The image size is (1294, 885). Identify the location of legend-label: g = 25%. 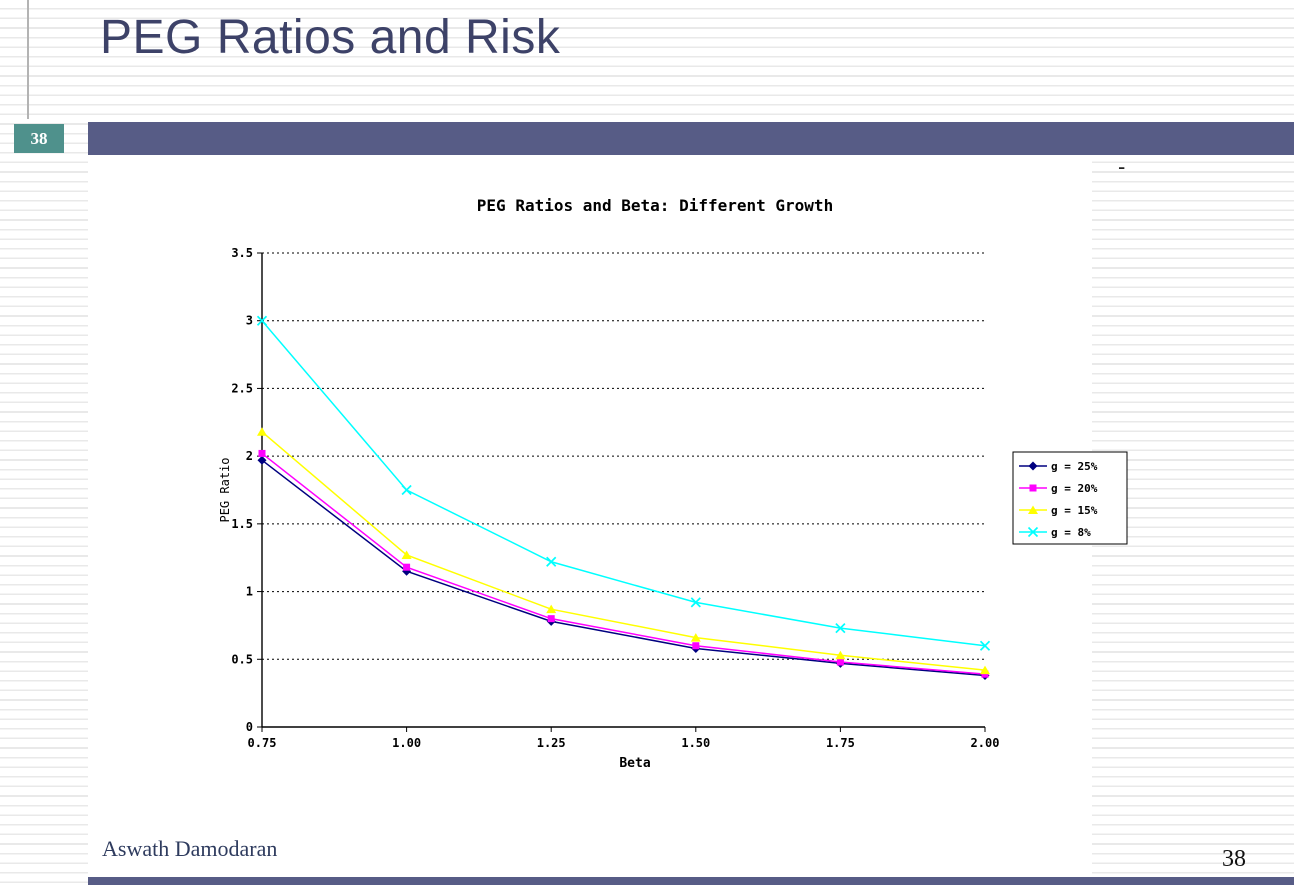
(1074, 466).